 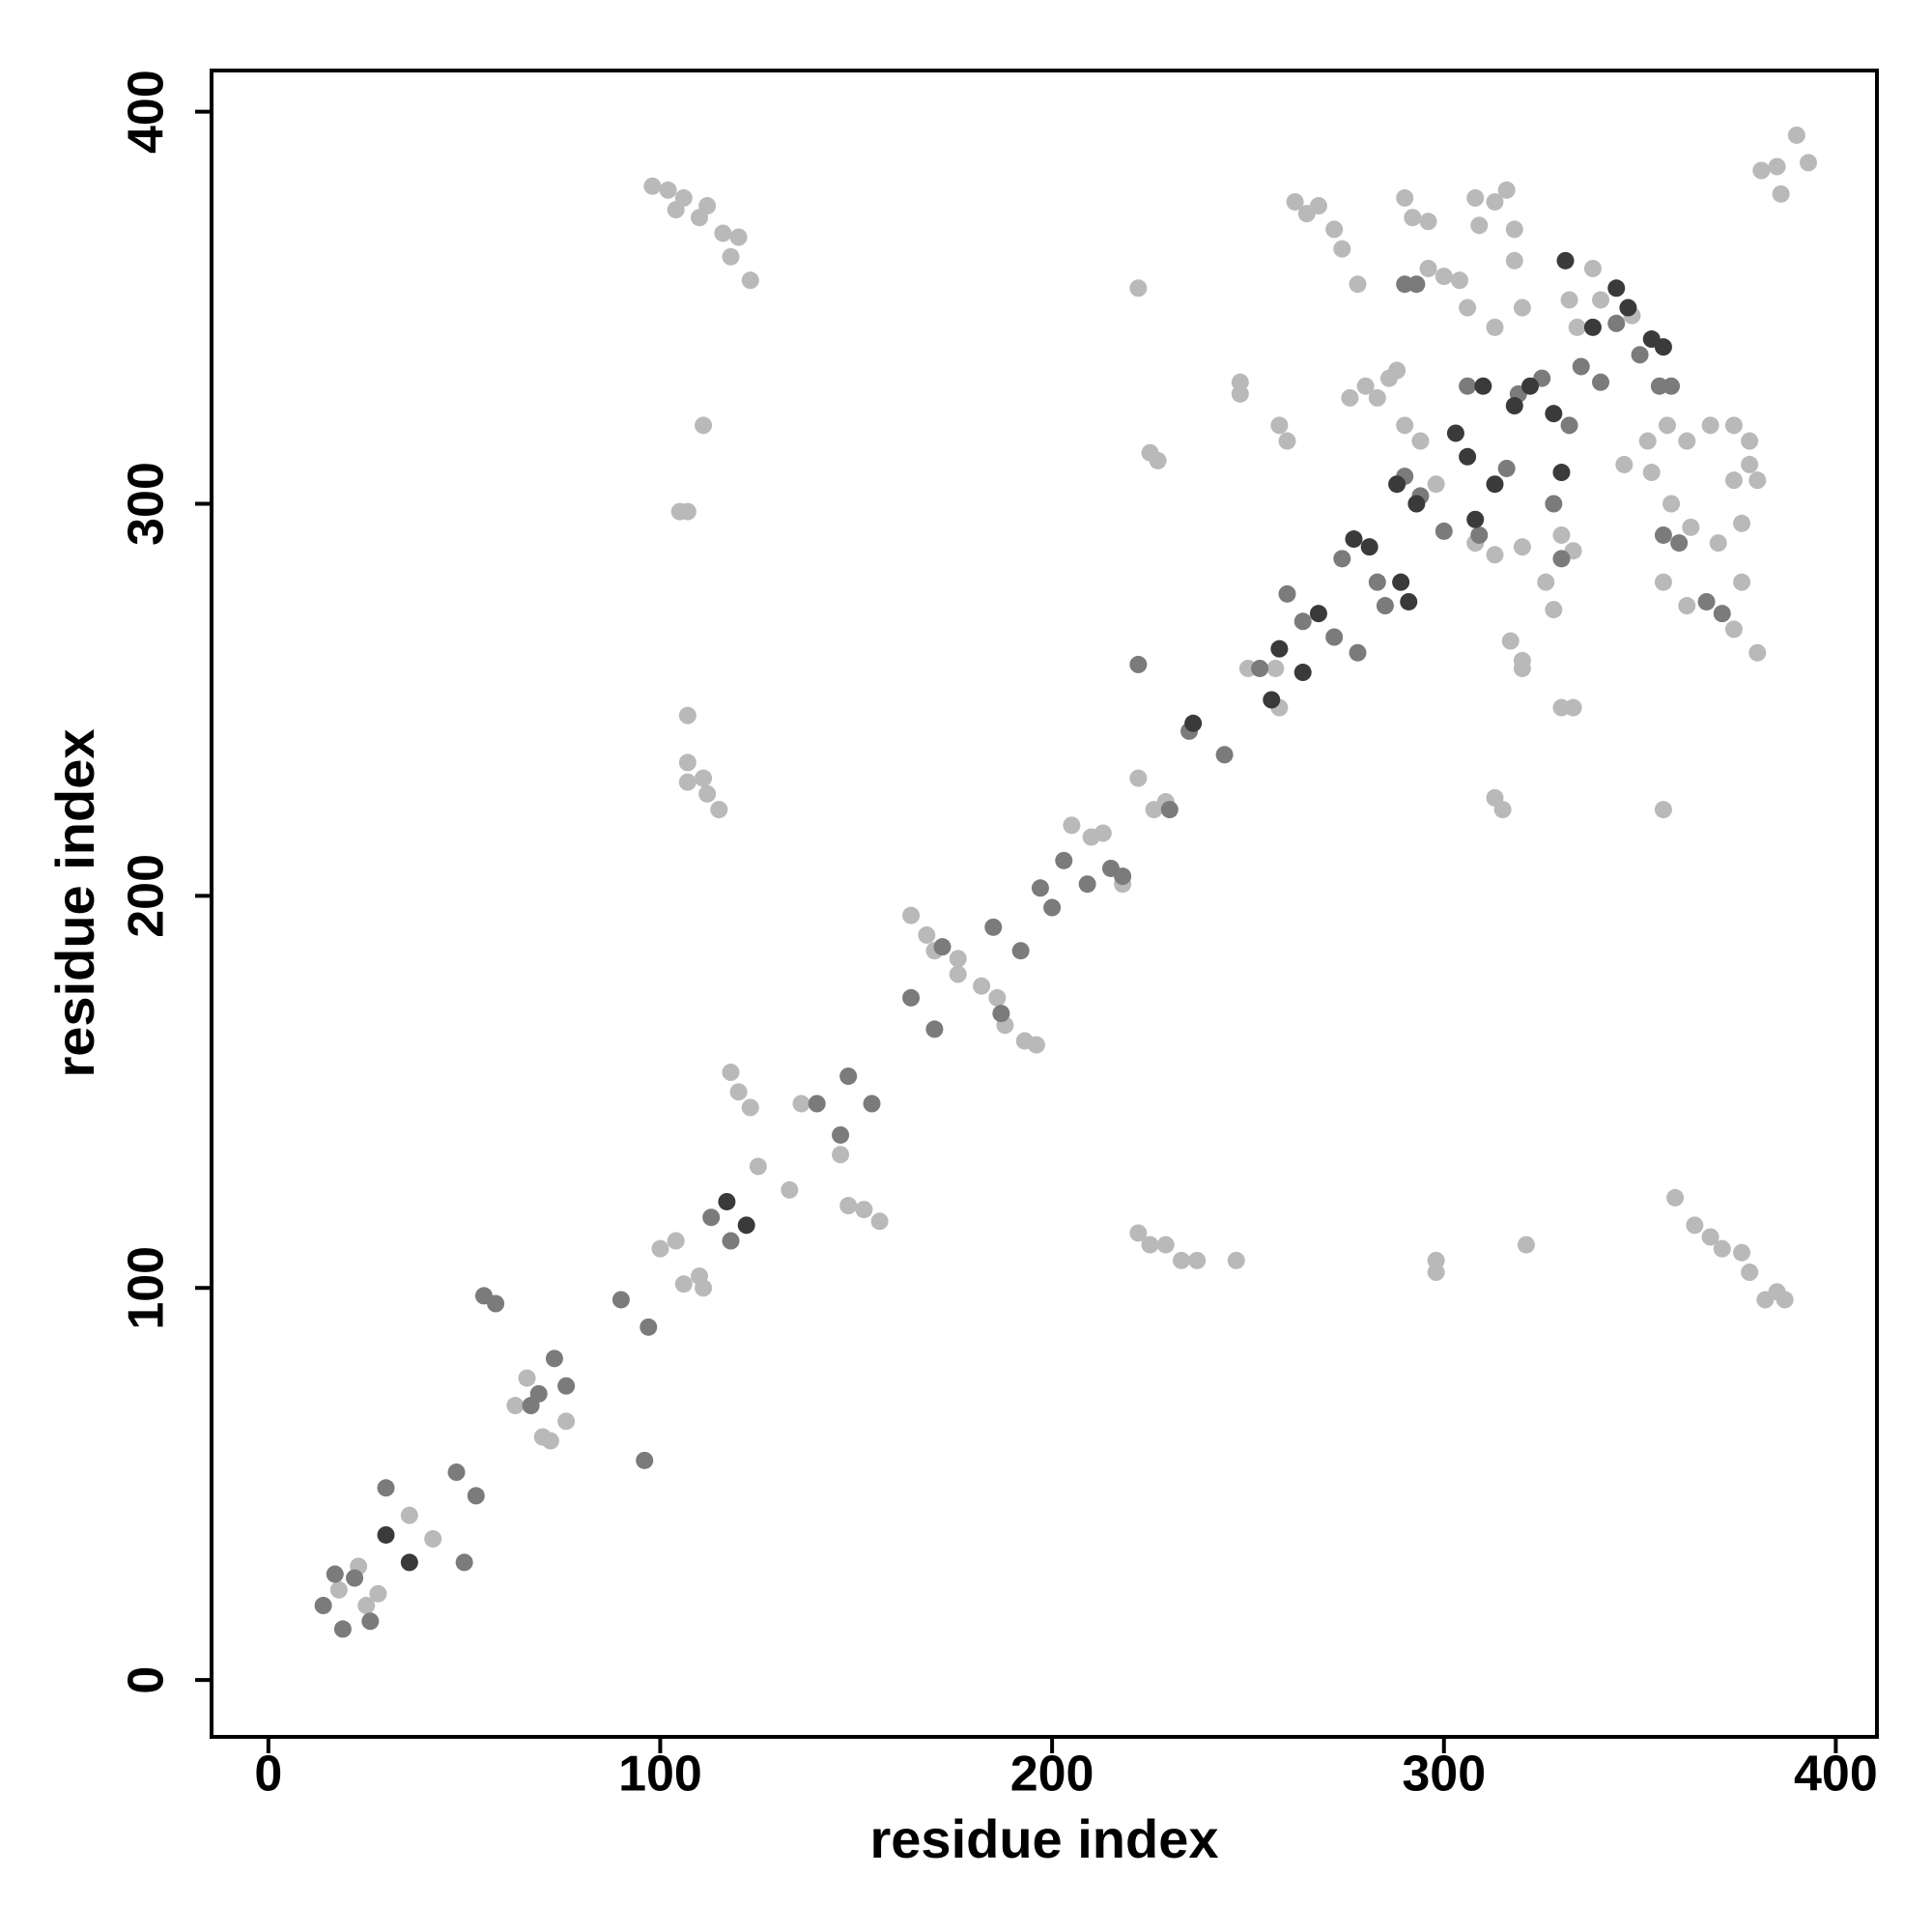 What do you see at coordinates (147, 504) in the screenshot?
I see `y-tick-label: 300` at bounding box center [147, 504].